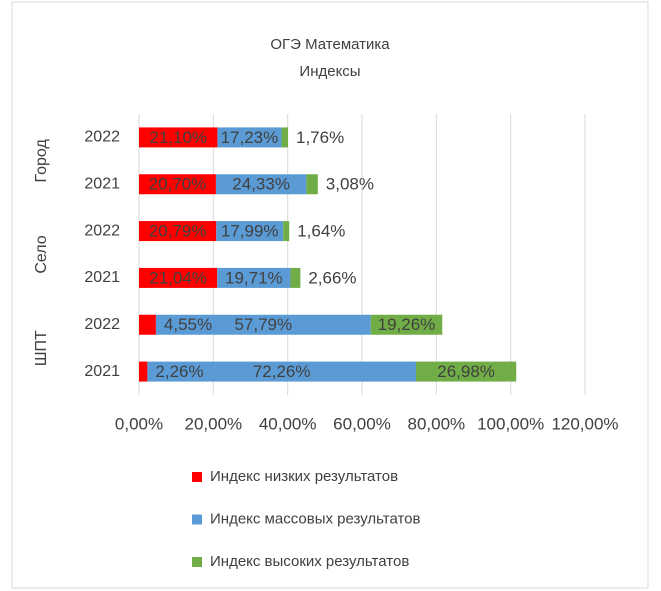  I want to click on x-tick-label: 120,00%, so click(584, 423).